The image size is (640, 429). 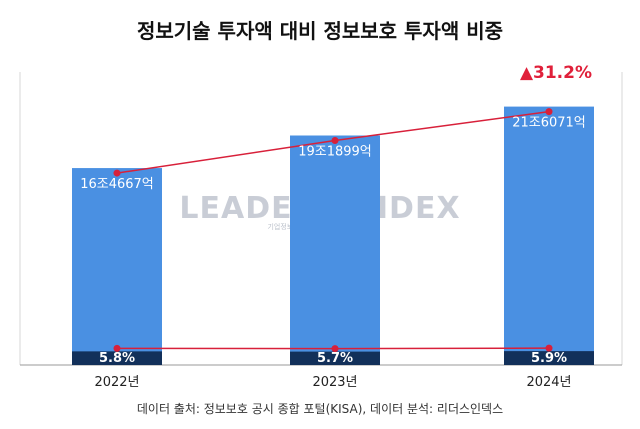 What do you see at coordinates (117, 184) in the screenshot?
I see `bar-value-label: 16조4667억` at bounding box center [117, 184].